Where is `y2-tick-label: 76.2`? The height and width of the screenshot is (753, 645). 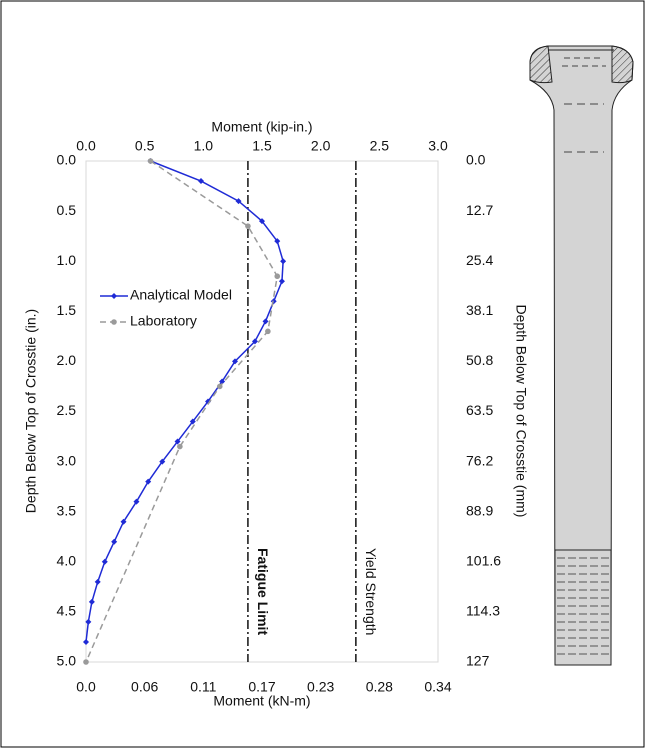
y2-tick-label: 76.2 is located at coordinates (479, 460).